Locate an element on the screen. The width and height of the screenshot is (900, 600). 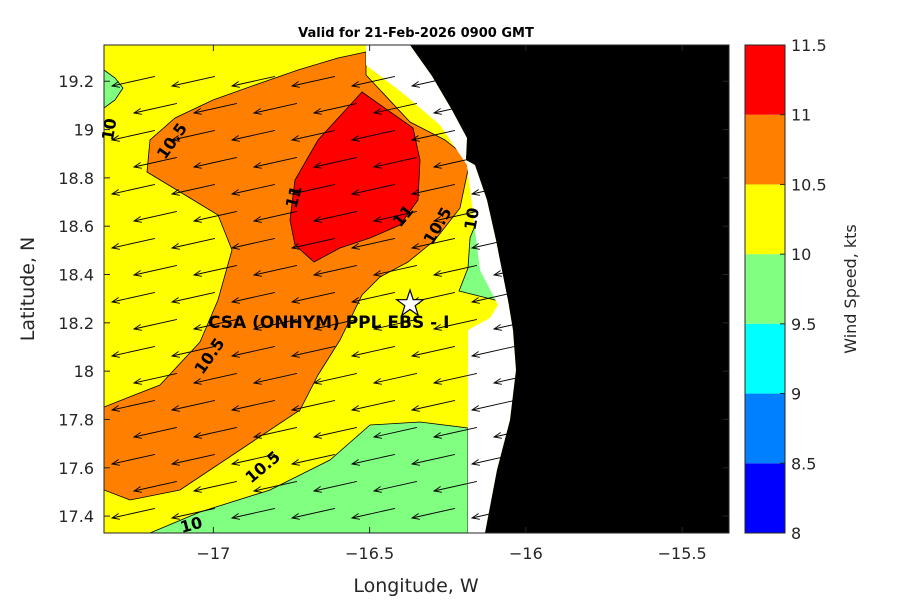
y-tick-label: 17.6 is located at coordinates (76, 468).